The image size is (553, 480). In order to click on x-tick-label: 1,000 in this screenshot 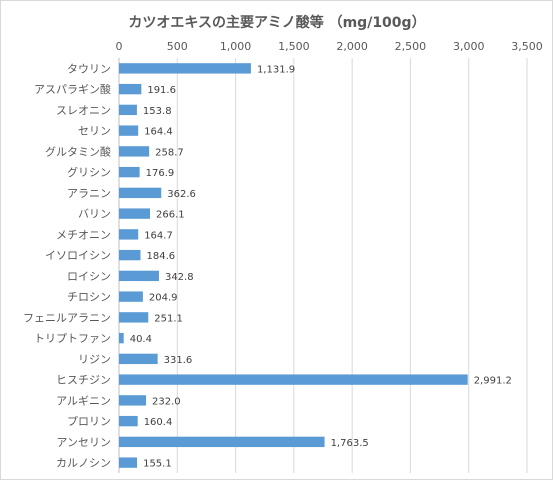, I will do `click(236, 46)`.